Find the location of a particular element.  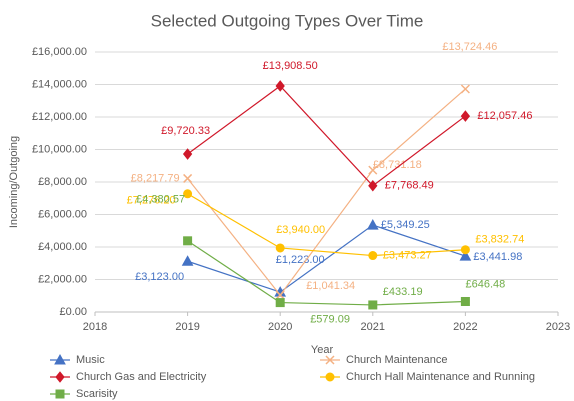

x-tick-label: 2021 is located at coordinates (373, 327).